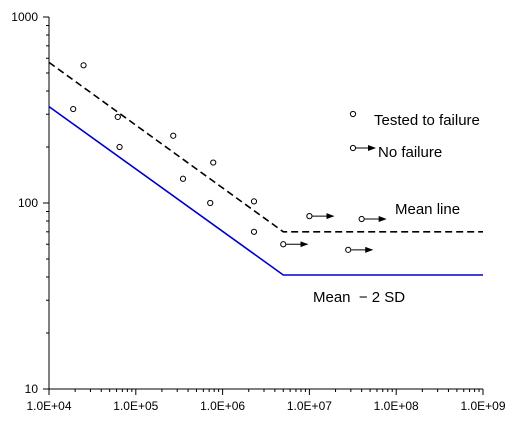 The image size is (532, 442). Describe the element at coordinates (482, 406) in the screenshot. I see `x-tick-label: 1.0E+09` at that location.